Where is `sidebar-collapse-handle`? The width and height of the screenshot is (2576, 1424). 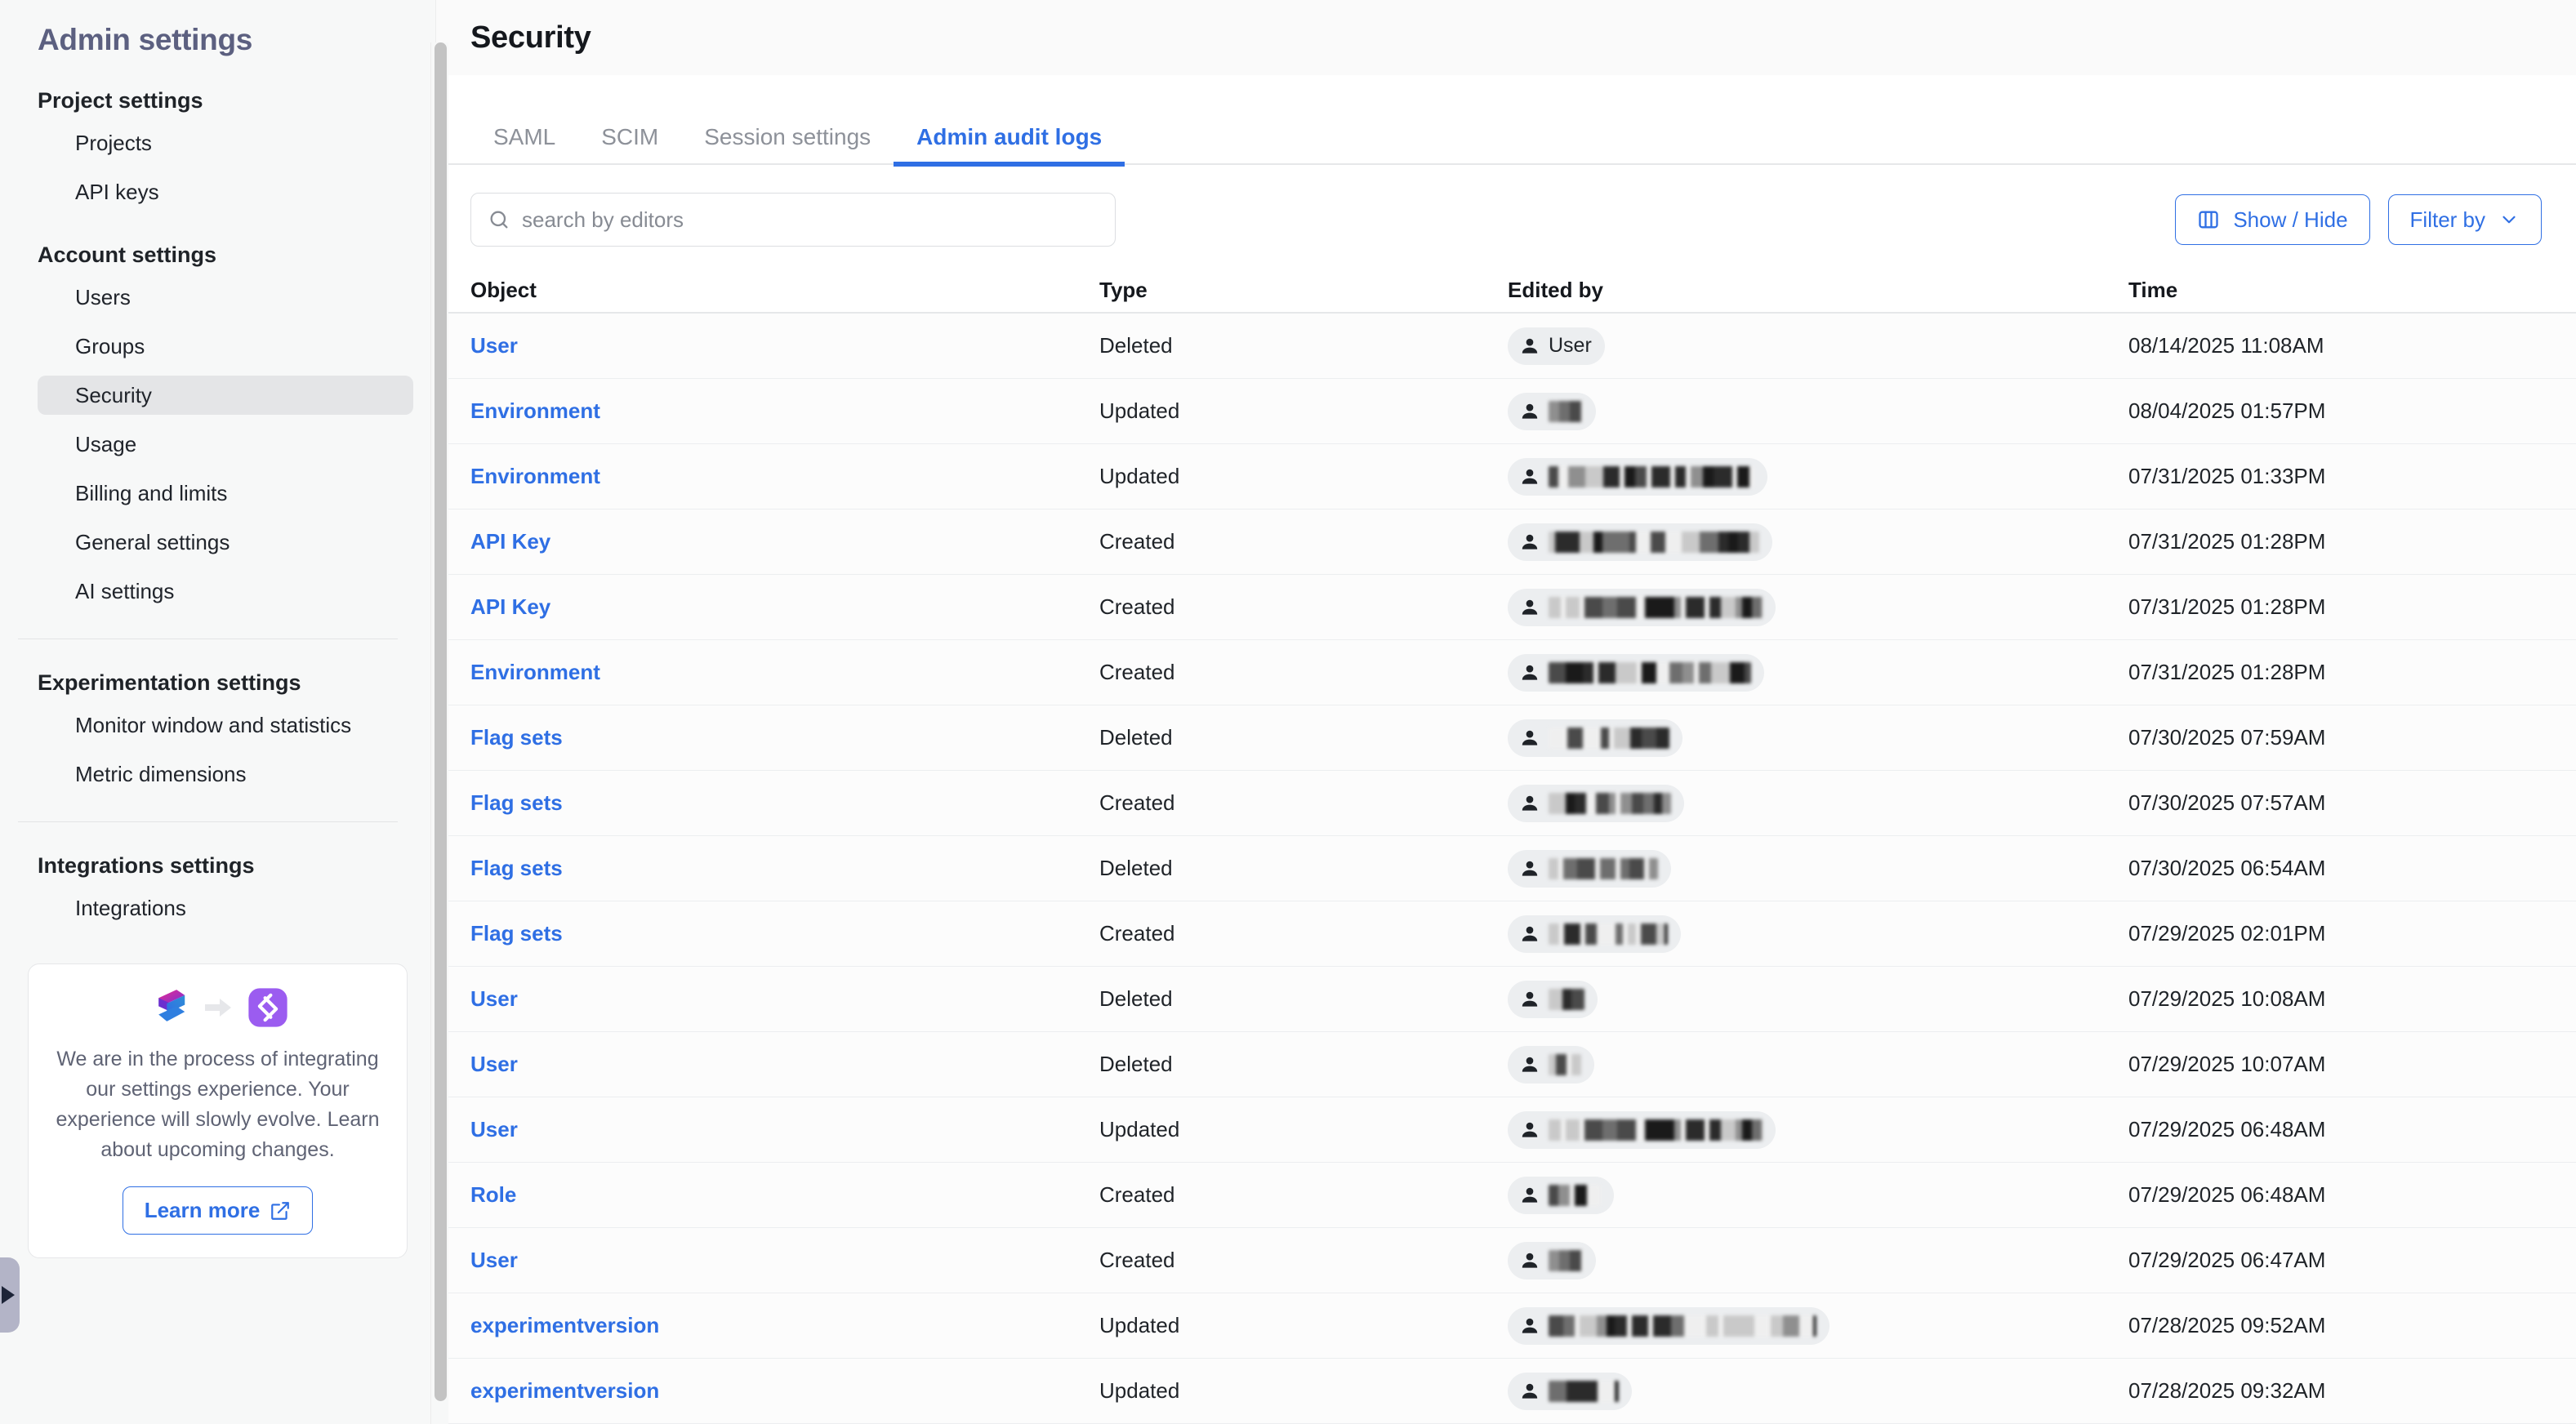 sidebar-collapse-handle is located at coordinates (10, 1295).